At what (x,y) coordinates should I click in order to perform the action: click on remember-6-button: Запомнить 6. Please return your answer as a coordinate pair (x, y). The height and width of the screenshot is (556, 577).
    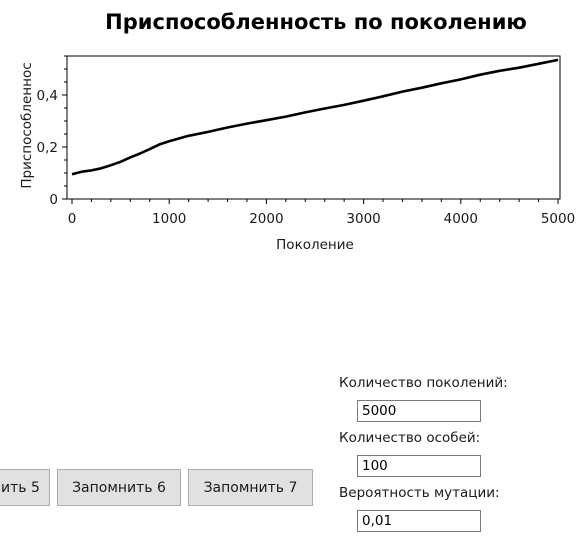
    Looking at the image, I should click on (119, 487).